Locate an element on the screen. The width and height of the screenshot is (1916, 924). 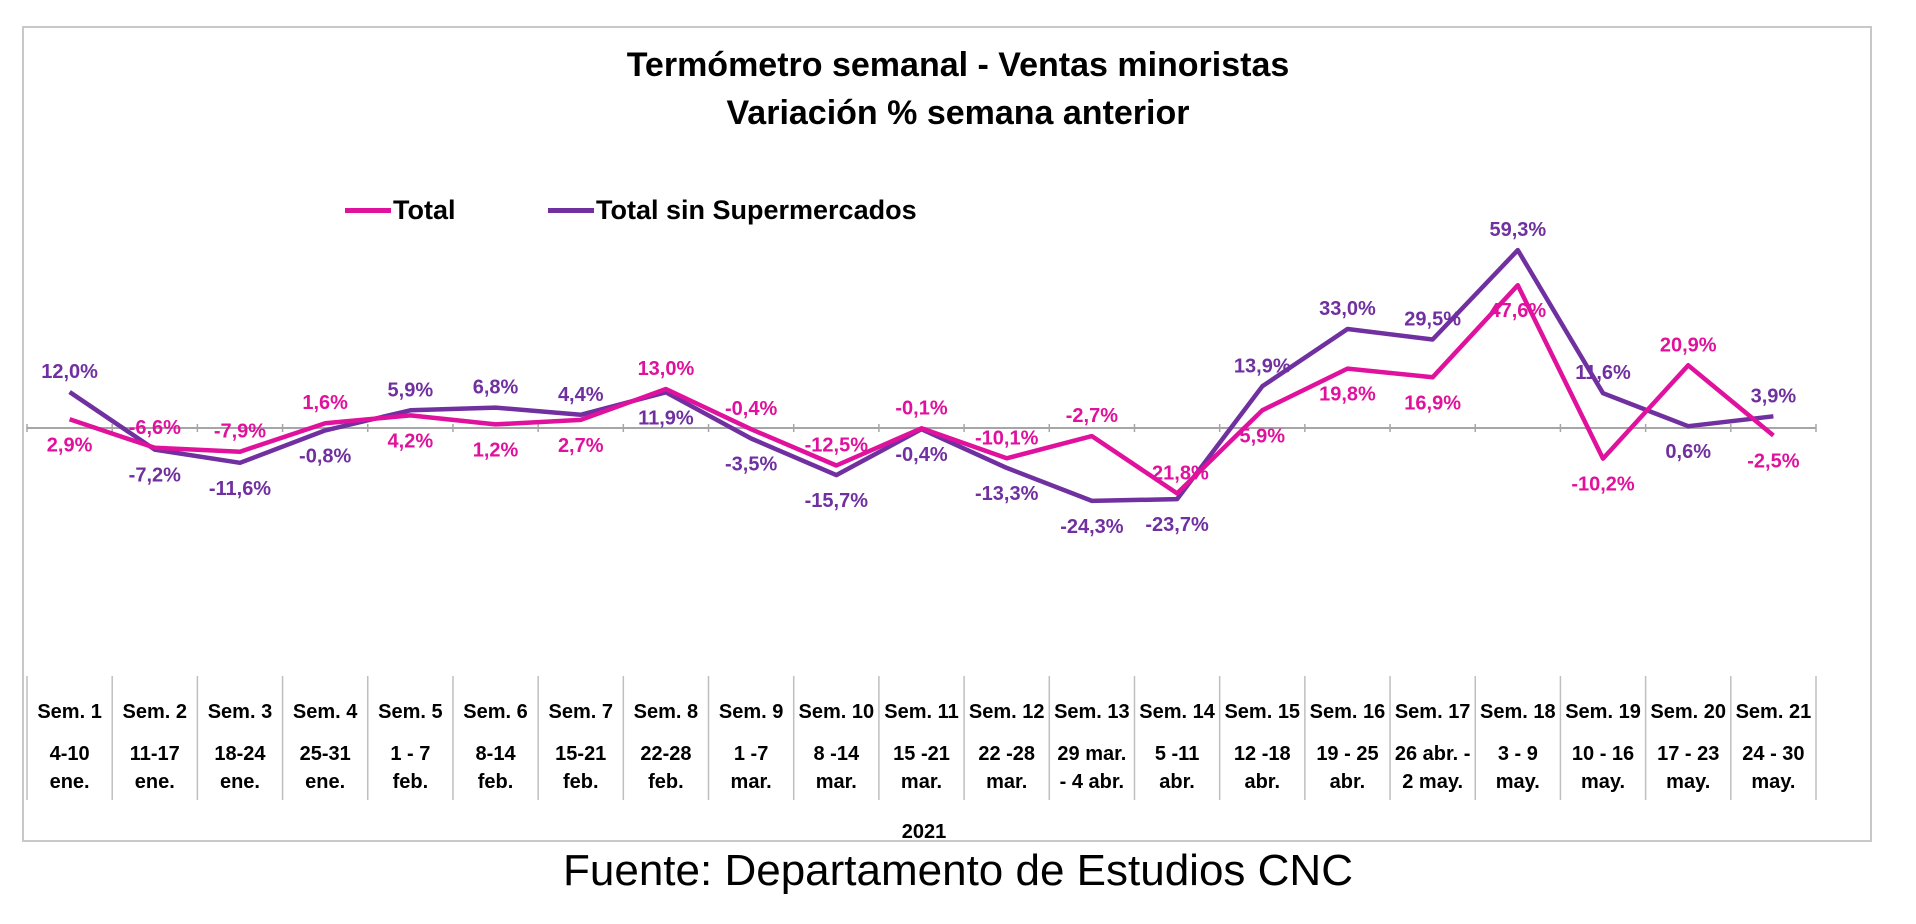
category-week-label: Sem. 14 is located at coordinates (1177, 712).